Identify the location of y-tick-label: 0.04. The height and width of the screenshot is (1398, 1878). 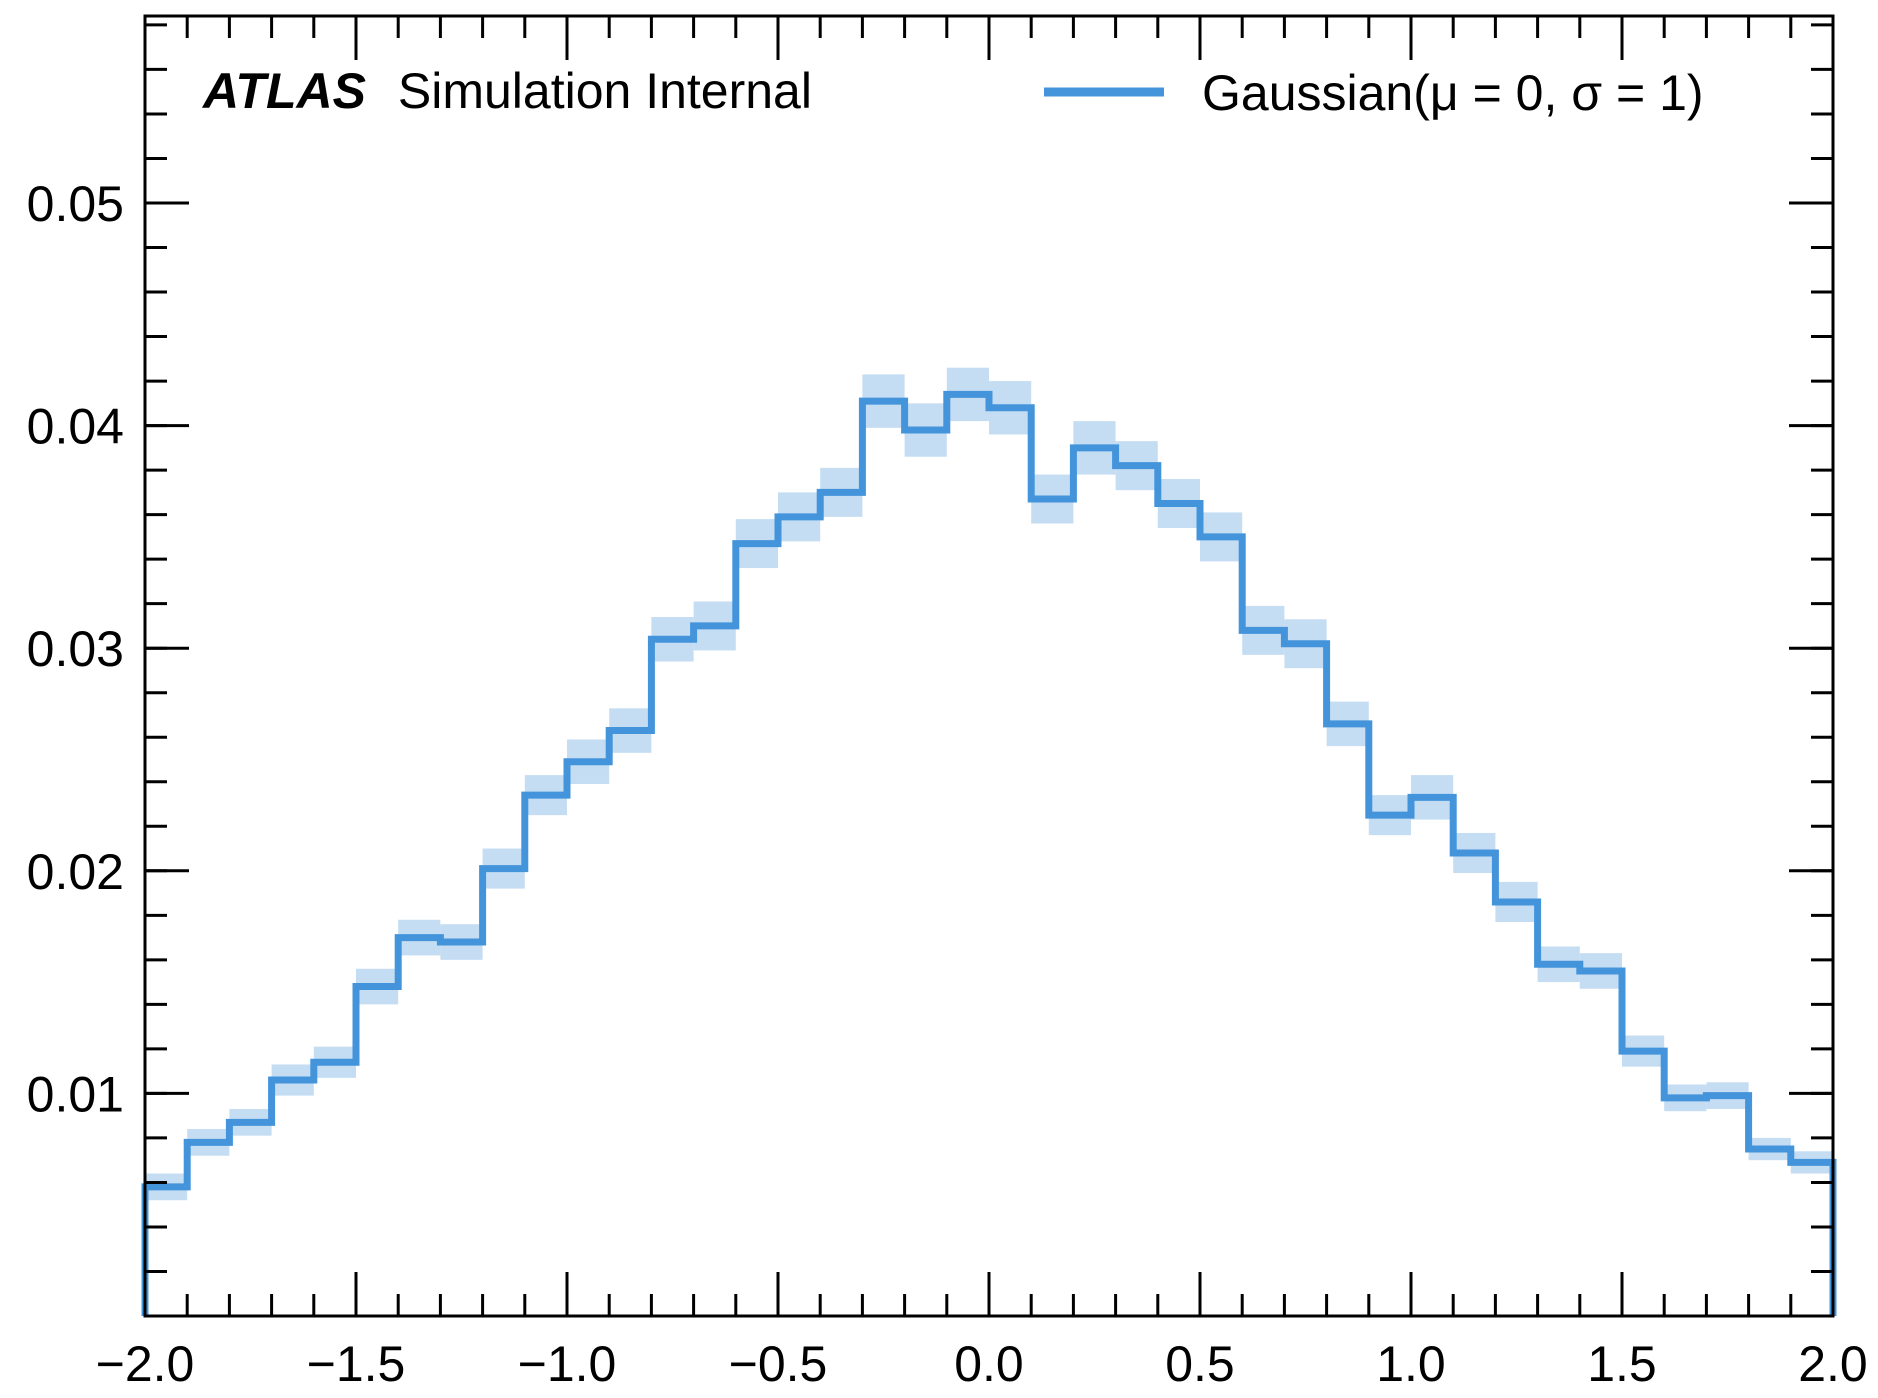
(75, 427).